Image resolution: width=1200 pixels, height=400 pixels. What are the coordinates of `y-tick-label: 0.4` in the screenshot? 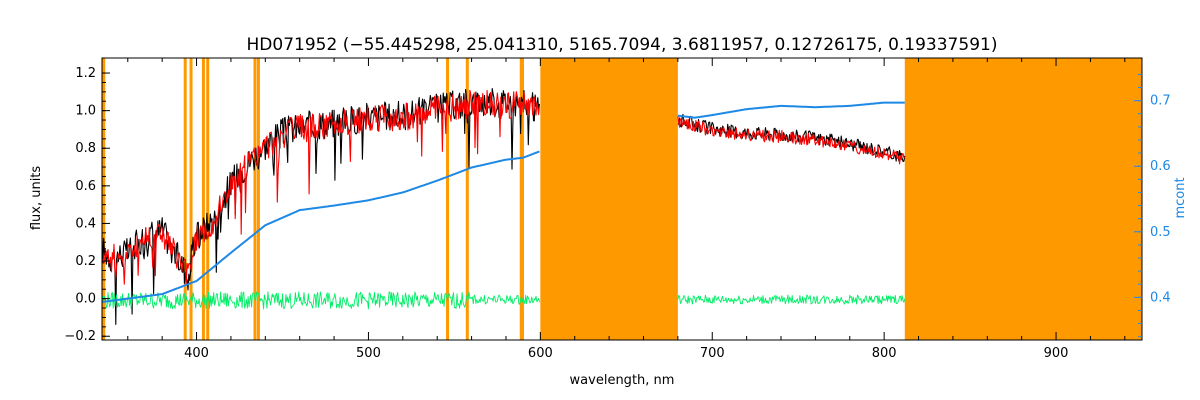 It's located at (85, 223).